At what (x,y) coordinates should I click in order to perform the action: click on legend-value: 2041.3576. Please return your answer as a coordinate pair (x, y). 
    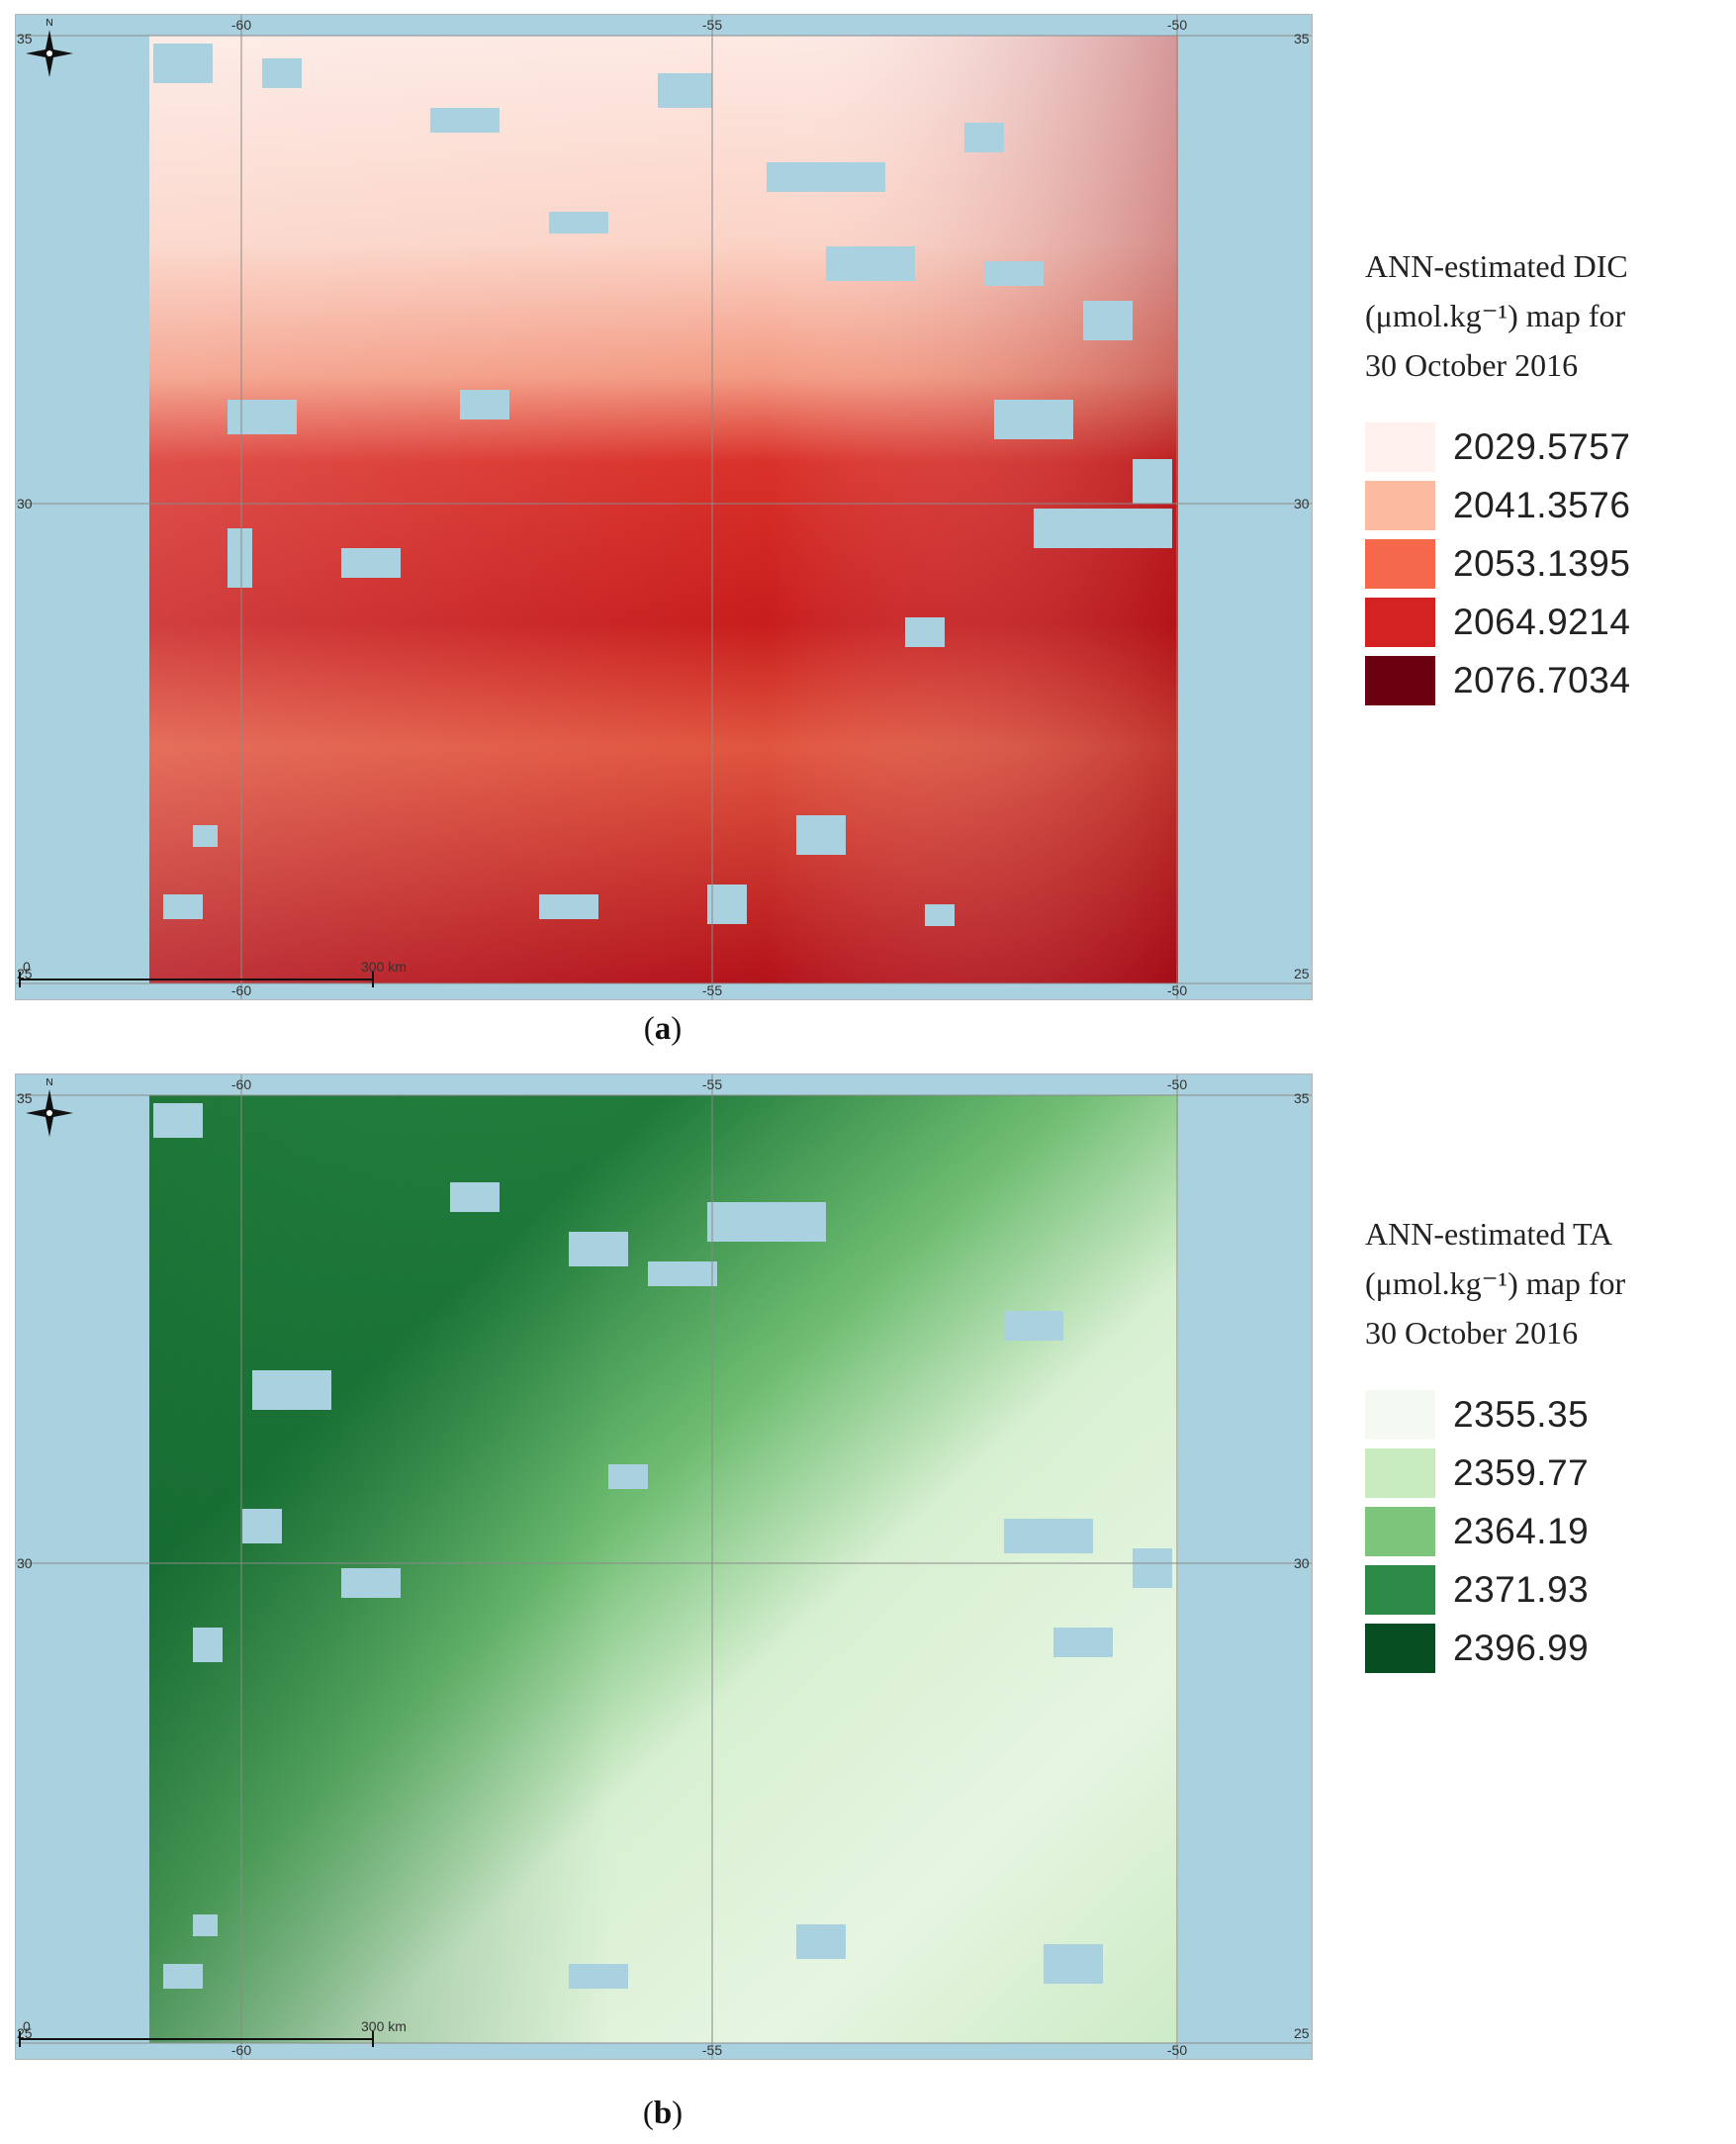
    Looking at the image, I should click on (1542, 504).